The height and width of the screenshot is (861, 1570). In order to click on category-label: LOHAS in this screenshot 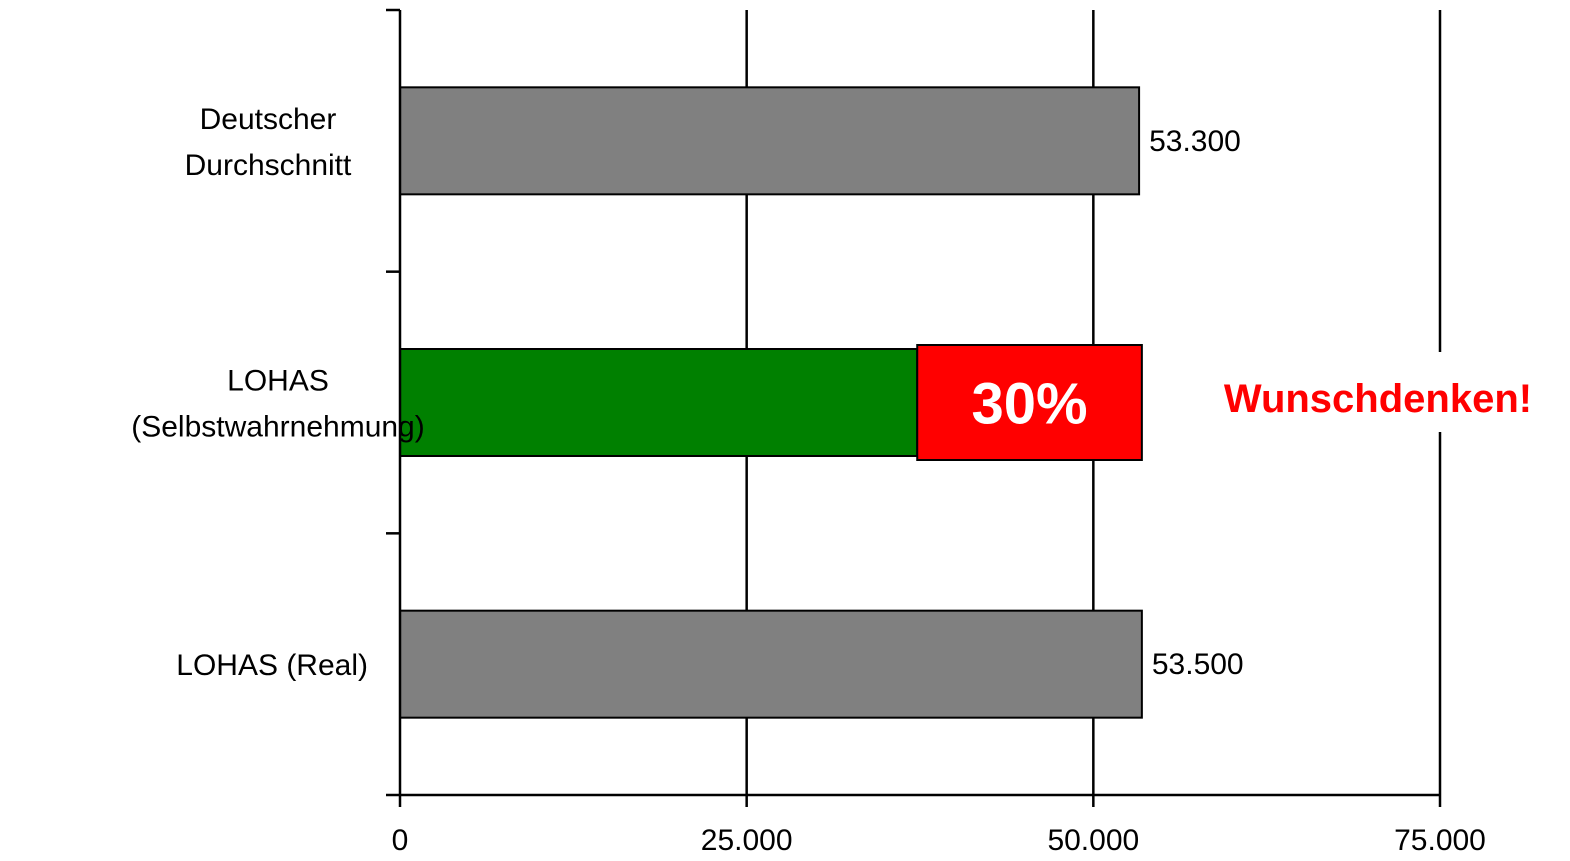, I will do `click(278, 381)`.